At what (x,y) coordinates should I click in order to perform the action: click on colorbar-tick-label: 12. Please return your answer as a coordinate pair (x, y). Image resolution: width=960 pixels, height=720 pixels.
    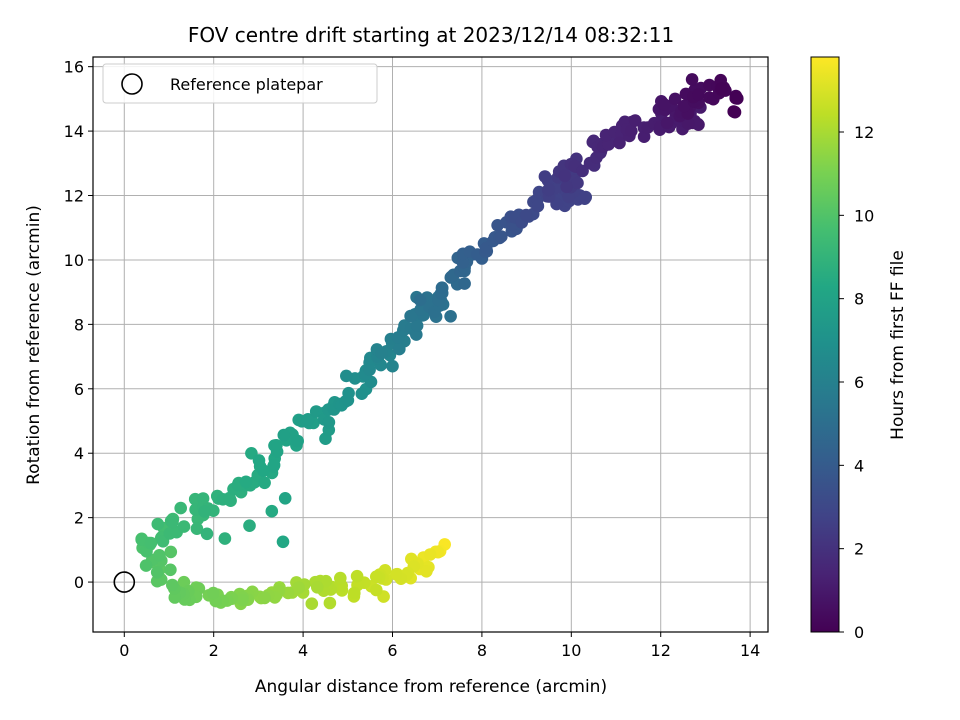
    Looking at the image, I should click on (864, 132).